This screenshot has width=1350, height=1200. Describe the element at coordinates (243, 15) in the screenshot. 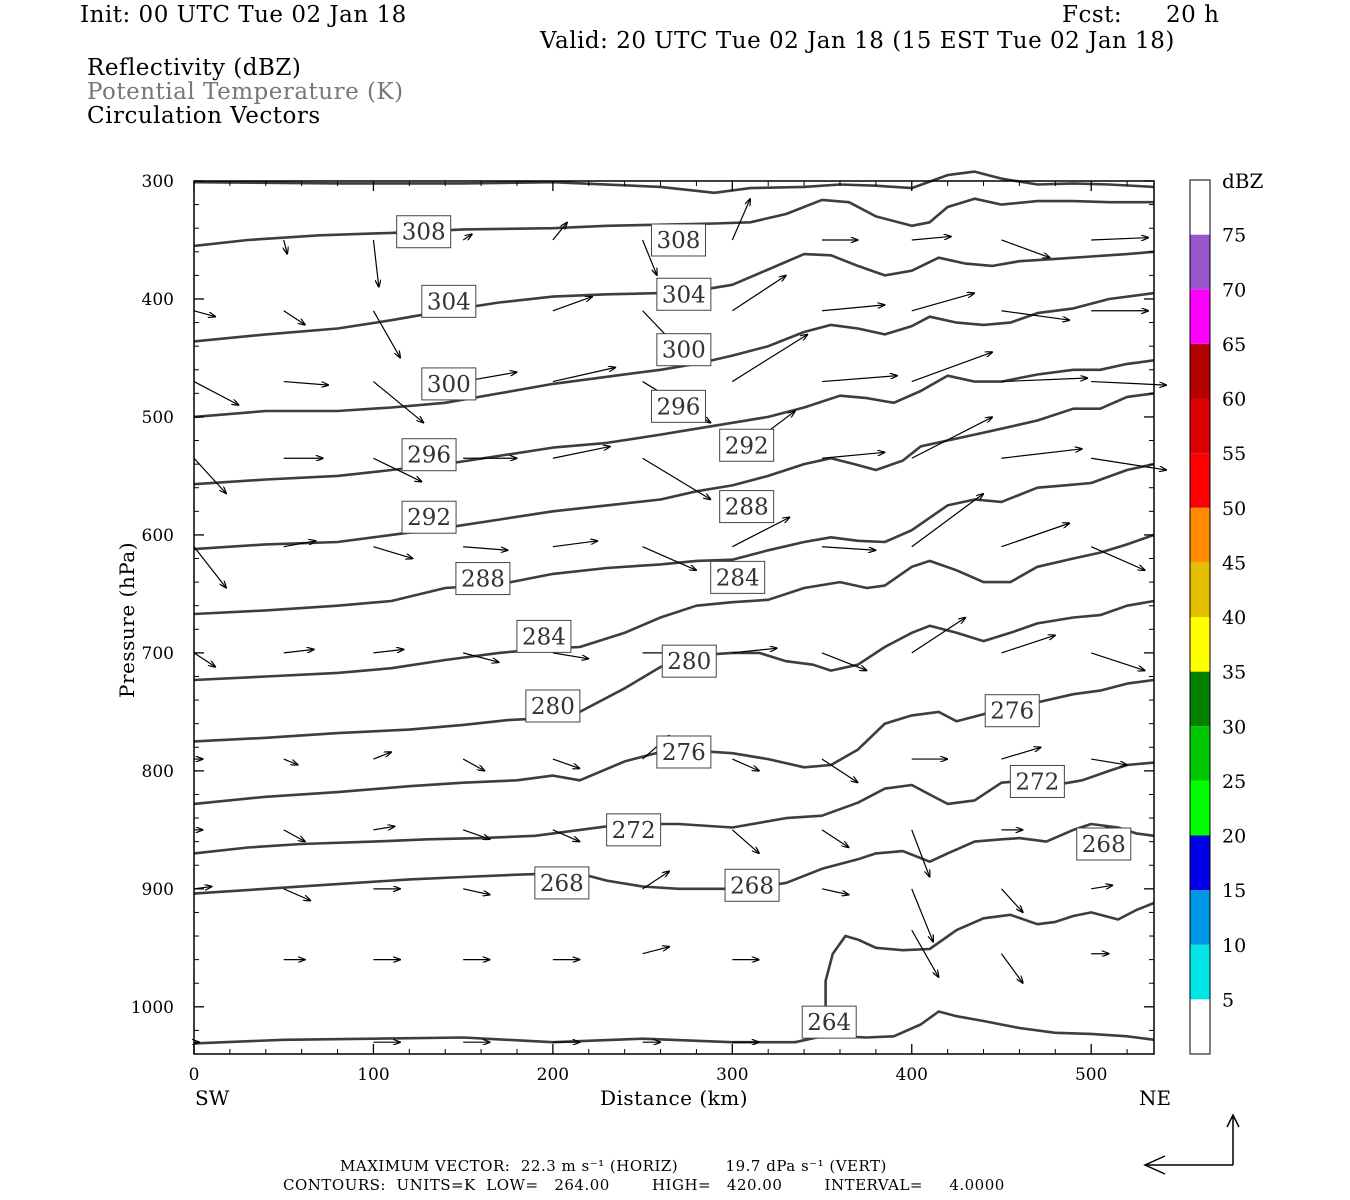

I see `init-time: Init: 00 UTC Tue 02 Jan 18` at that location.